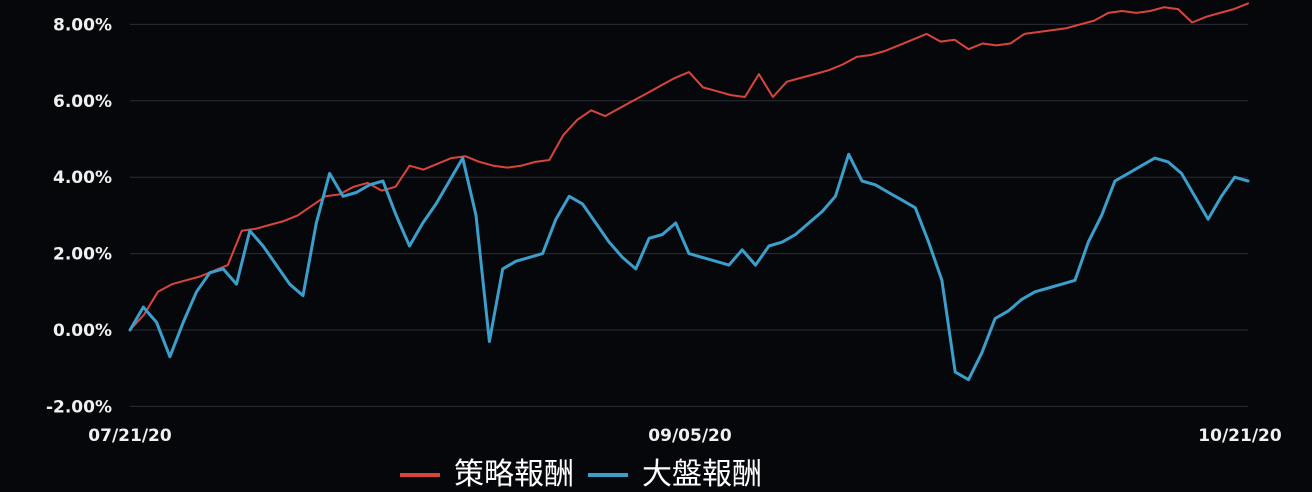 The height and width of the screenshot is (492, 1312). Describe the element at coordinates (514, 474) in the screenshot. I see `legend-label-strategy: 策略報酬` at that location.